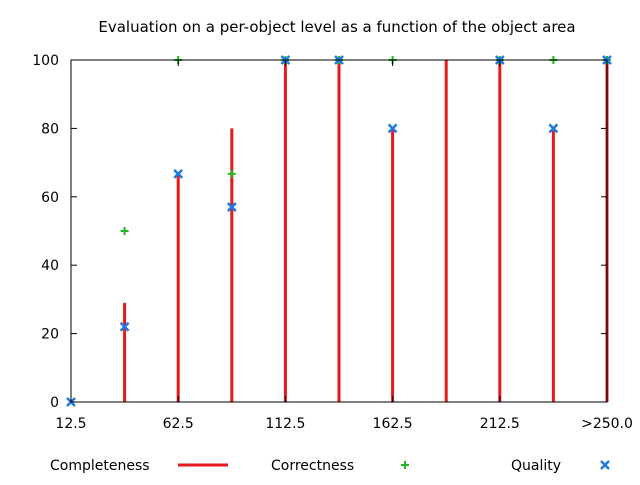  Describe the element at coordinates (70, 424) in the screenshot. I see `x-tick-label: 12.5` at that location.